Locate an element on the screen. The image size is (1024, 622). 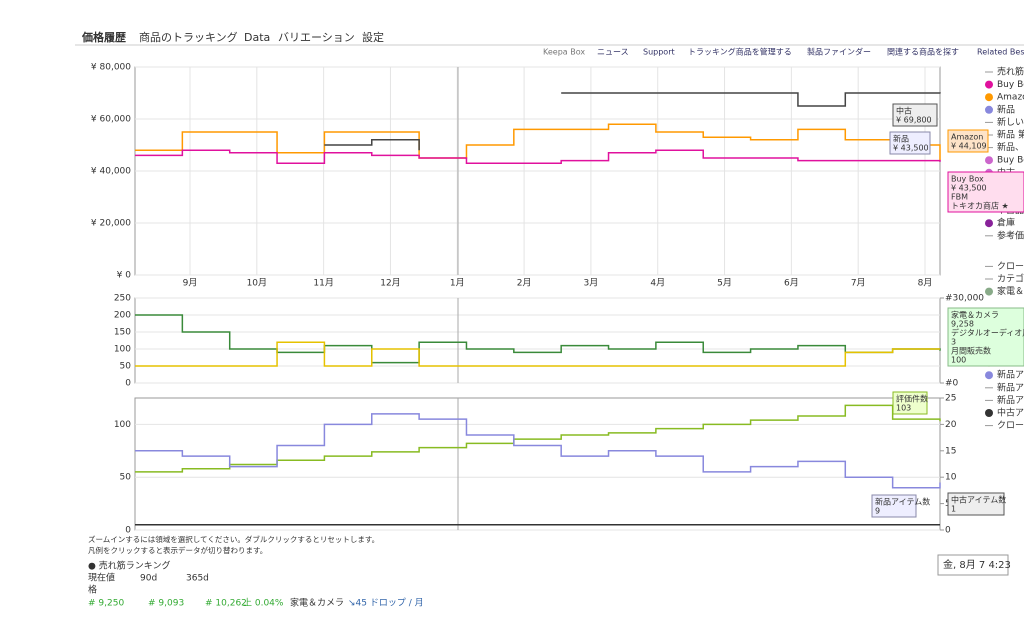
tooltip-text: FBM is located at coordinates (959, 197).